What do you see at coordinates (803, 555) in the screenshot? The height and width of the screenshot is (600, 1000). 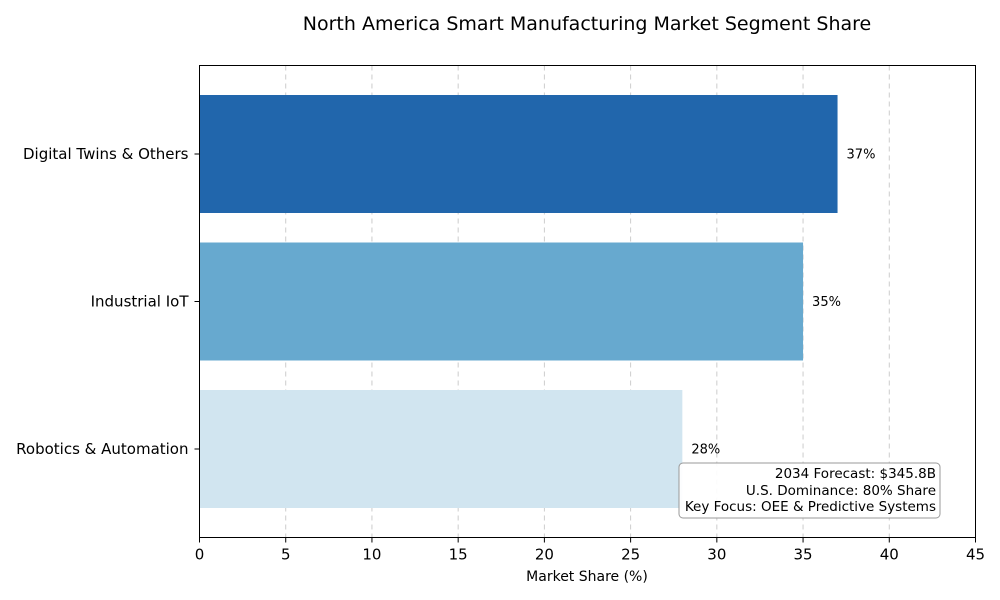 I see `x-tick-label: 35` at bounding box center [803, 555].